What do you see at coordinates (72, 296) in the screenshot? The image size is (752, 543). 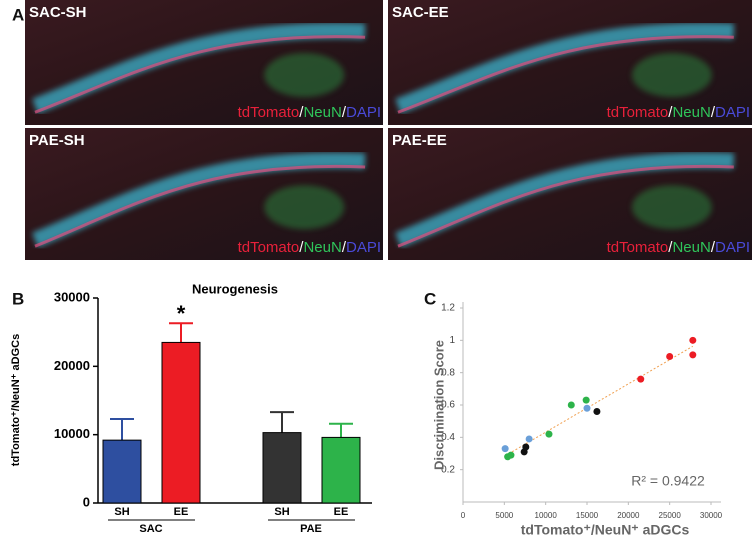 I see `y-tick-label: 30000` at bounding box center [72, 296].